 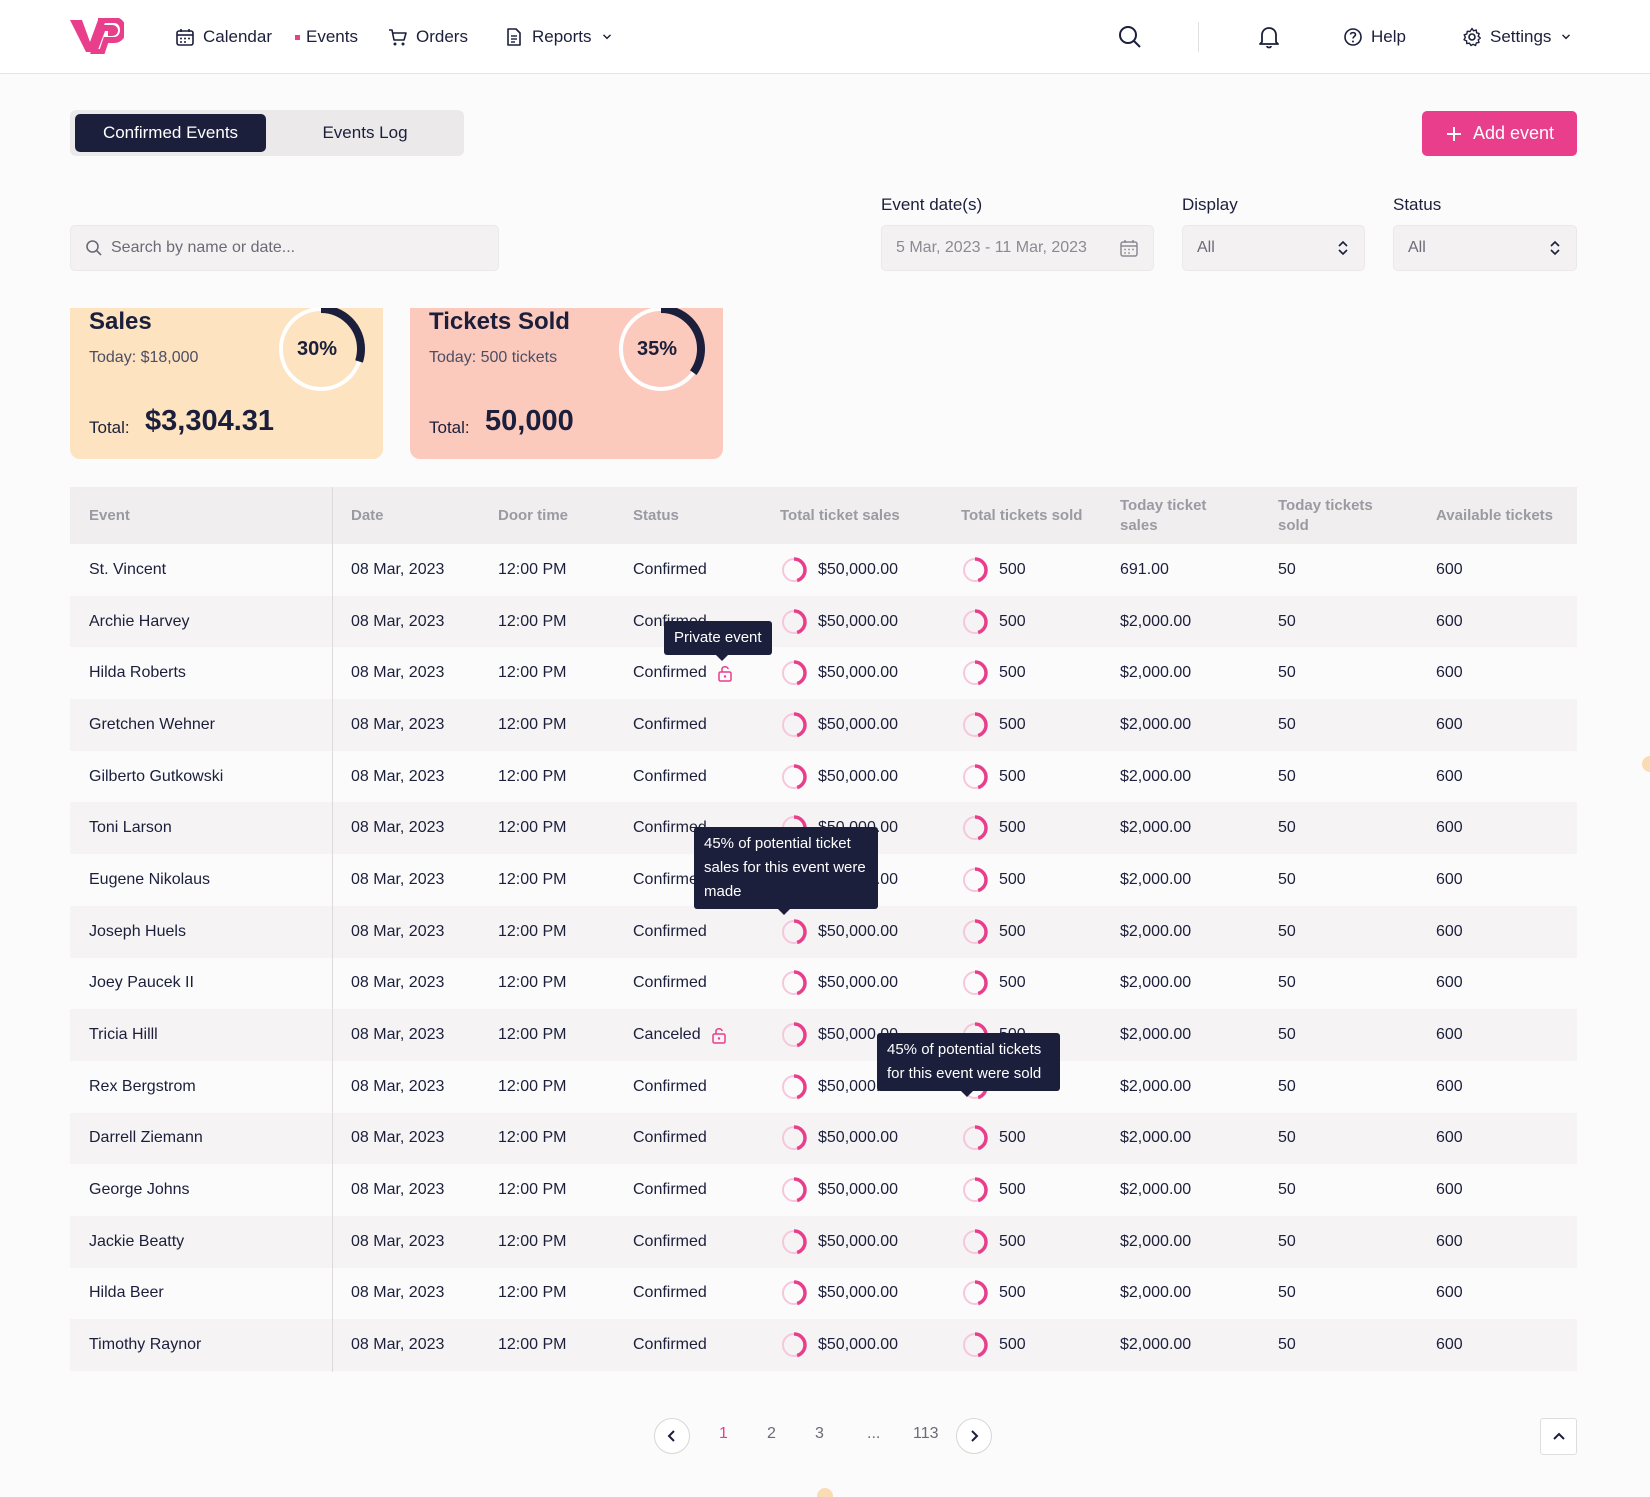 I want to click on total-ticket-sales-text: $50,000.00, so click(x=858, y=983).